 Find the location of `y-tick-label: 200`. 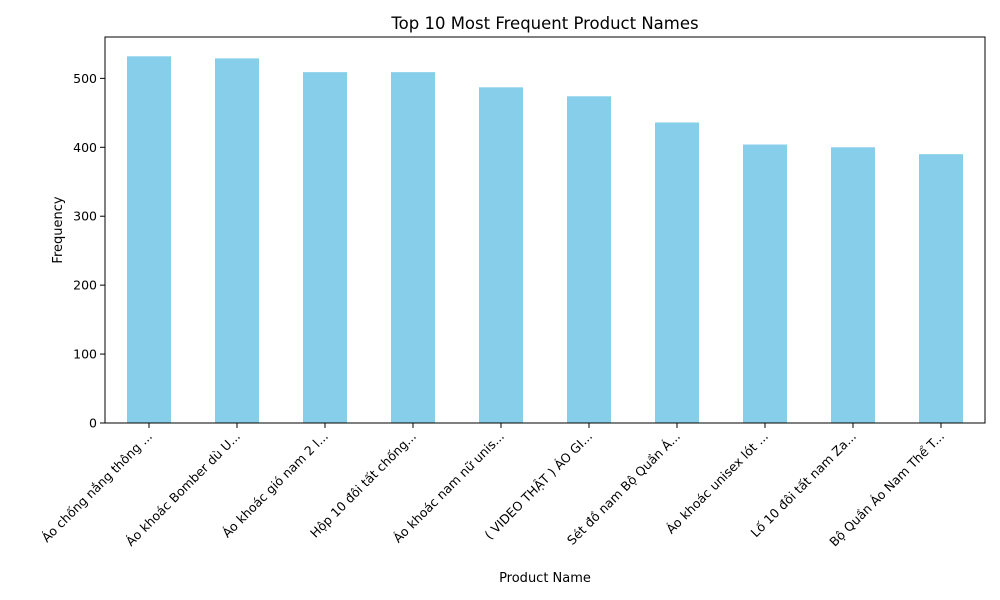

y-tick-label: 200 is located at coordinates (85, 285).